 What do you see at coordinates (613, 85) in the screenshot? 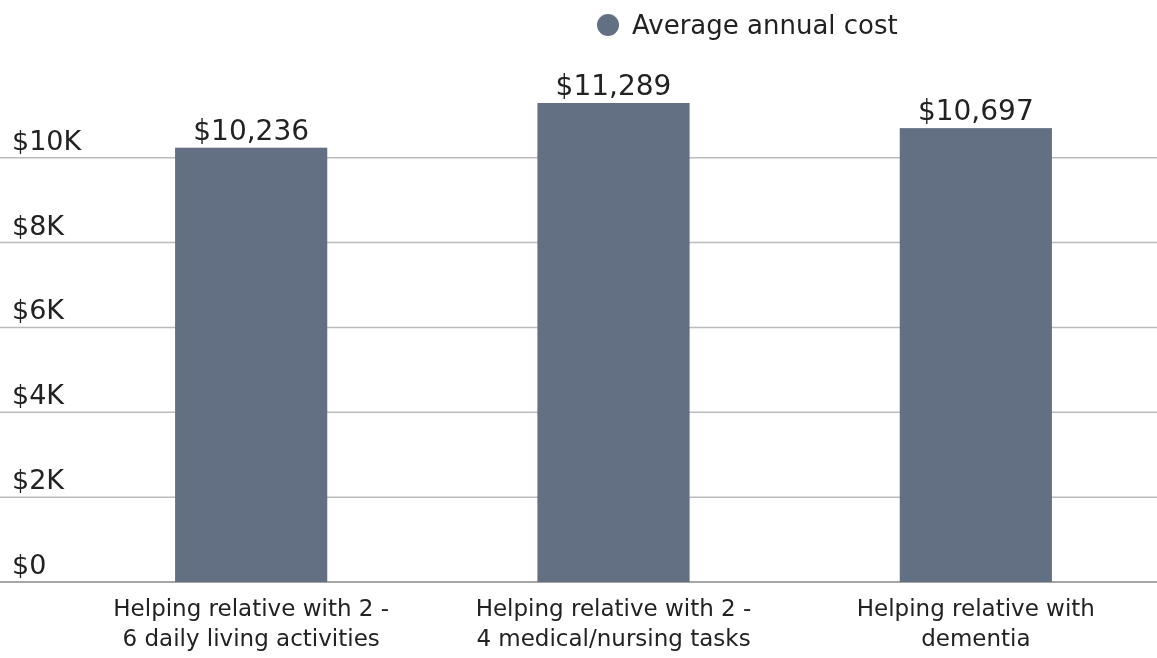
I see `data-label: $11,289` at bounding box center [613, 85].